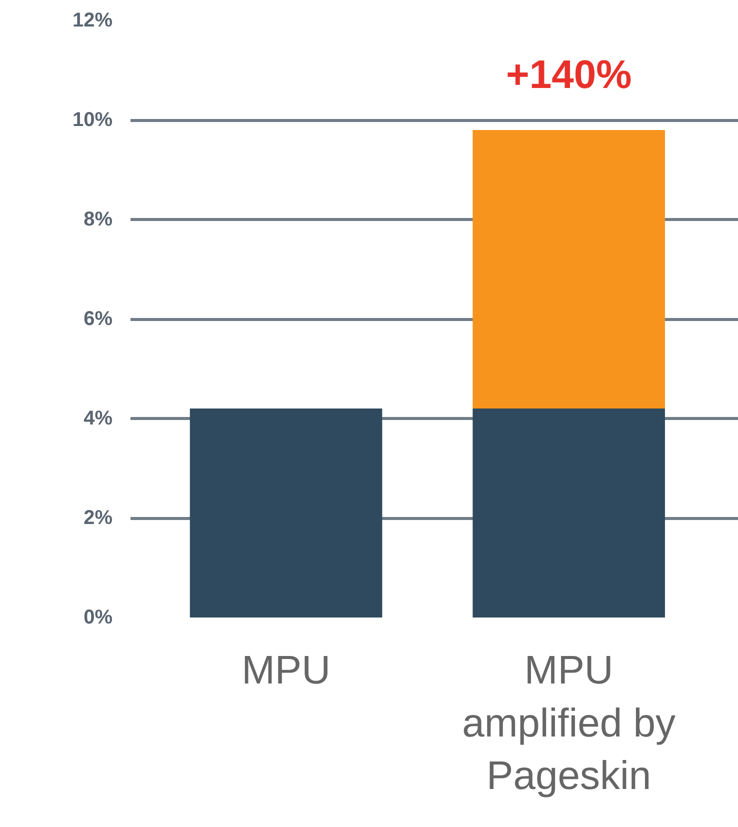 This screenshot has height=827, width=738. What do you see at coordinates (98, 518) in the screenshot?
I see `y-tick-label: 2%` at bounding box center [98, 518].